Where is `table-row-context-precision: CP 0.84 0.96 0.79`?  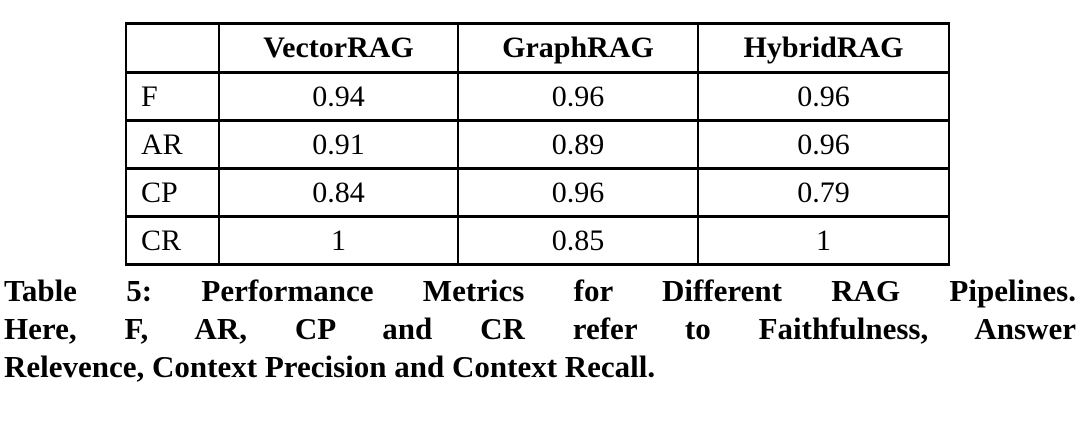
table-row-context-precision: CP 0.84 0.96 0.79 is located at coordinates (537, 192).